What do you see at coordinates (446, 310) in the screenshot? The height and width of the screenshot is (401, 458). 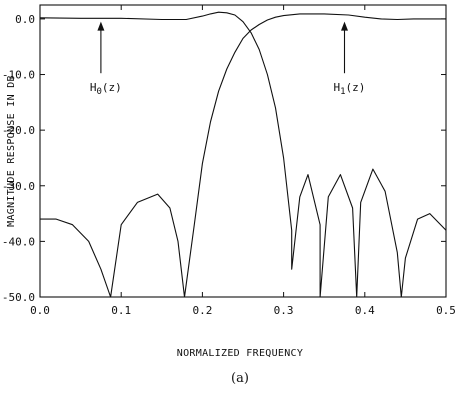 I see `x-tick-label: 0.5` at bounding box center [446, 310].